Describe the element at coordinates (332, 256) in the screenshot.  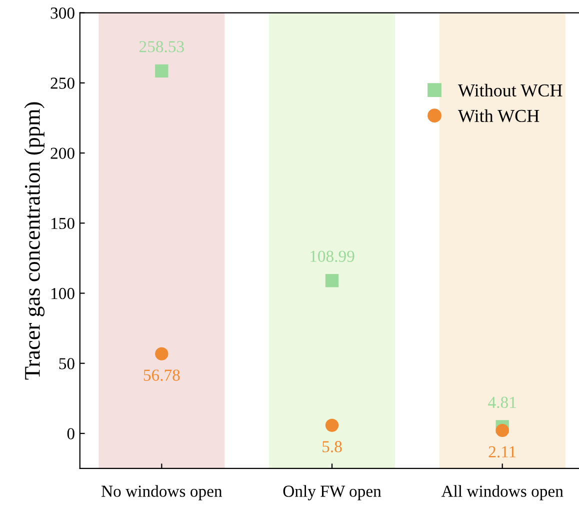
I see `data-label: 108.99` at that location.